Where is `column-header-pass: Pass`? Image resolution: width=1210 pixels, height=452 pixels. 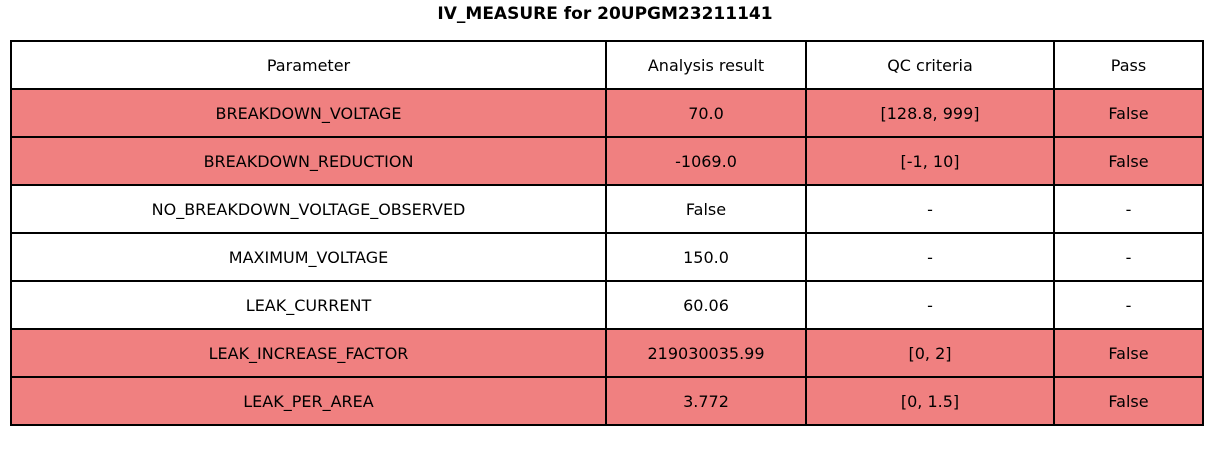
column-header-pass: Pass is located at coordinates (1128, 65).